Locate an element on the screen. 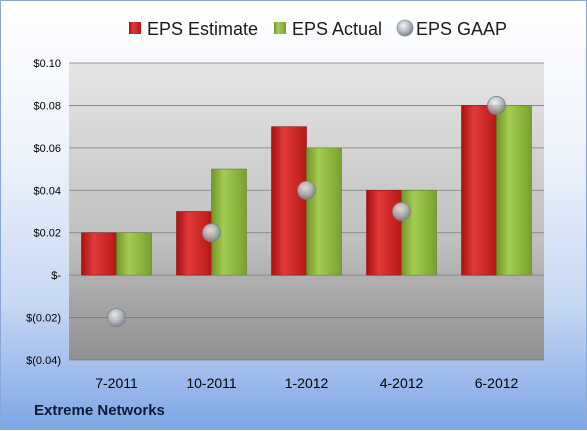 This screenshot has height=431, width=587. legend: EPS Estimate EPS Actual EPS GAAP is located at coordinates (318, 29).